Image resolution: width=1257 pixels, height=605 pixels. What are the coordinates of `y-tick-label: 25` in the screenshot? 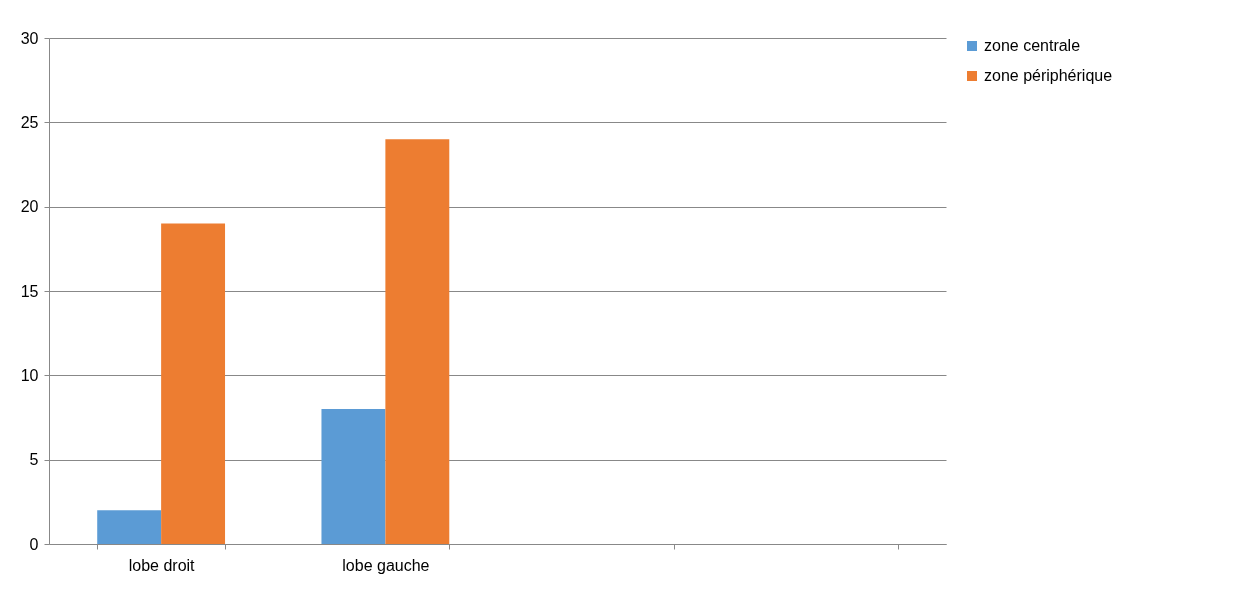 It's located at (29, 122).